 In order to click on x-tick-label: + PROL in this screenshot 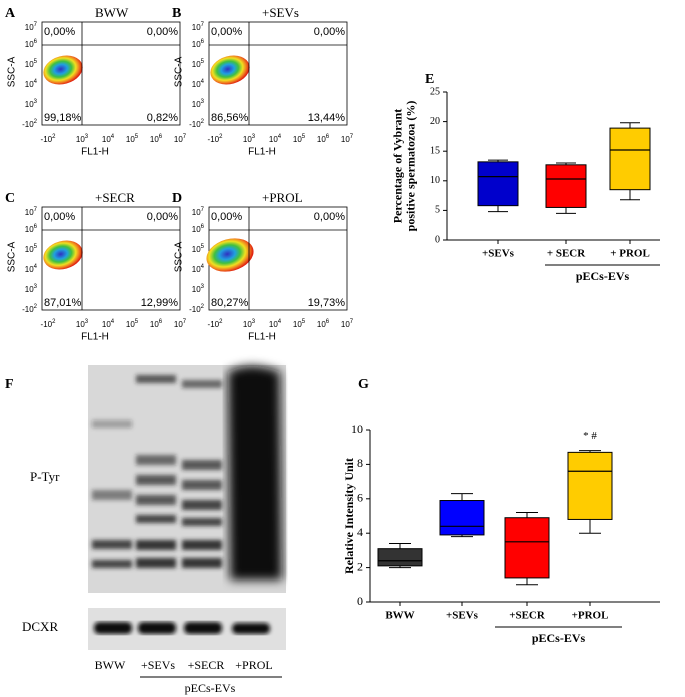, I will do `click(630, 254)`.